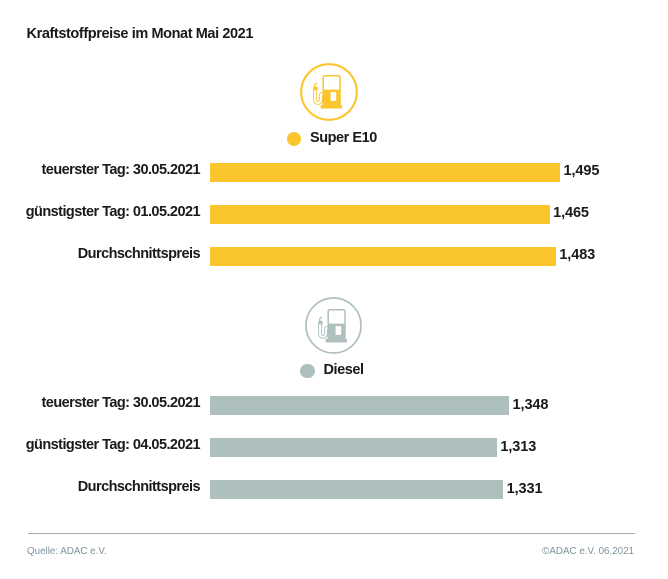 This screenshot has width=668, height=579. Describe the element at coordinates (518, 446) in the screenshot. I see `bar-value: 1,313` at that location.